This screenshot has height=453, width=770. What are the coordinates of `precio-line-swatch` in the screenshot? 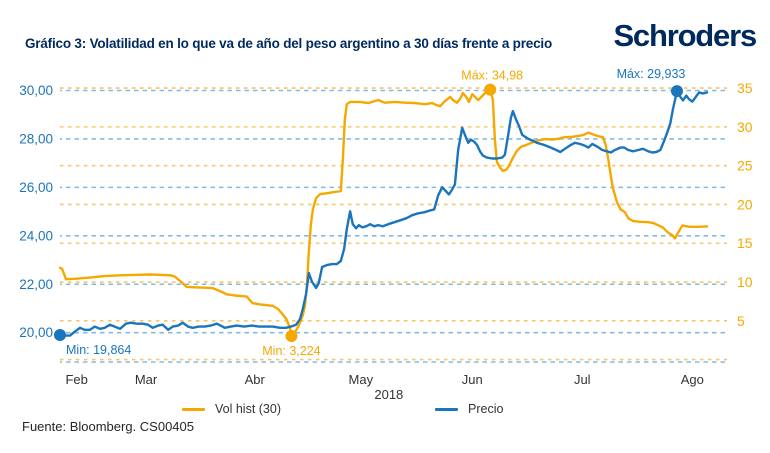 It's located at (446, 409).